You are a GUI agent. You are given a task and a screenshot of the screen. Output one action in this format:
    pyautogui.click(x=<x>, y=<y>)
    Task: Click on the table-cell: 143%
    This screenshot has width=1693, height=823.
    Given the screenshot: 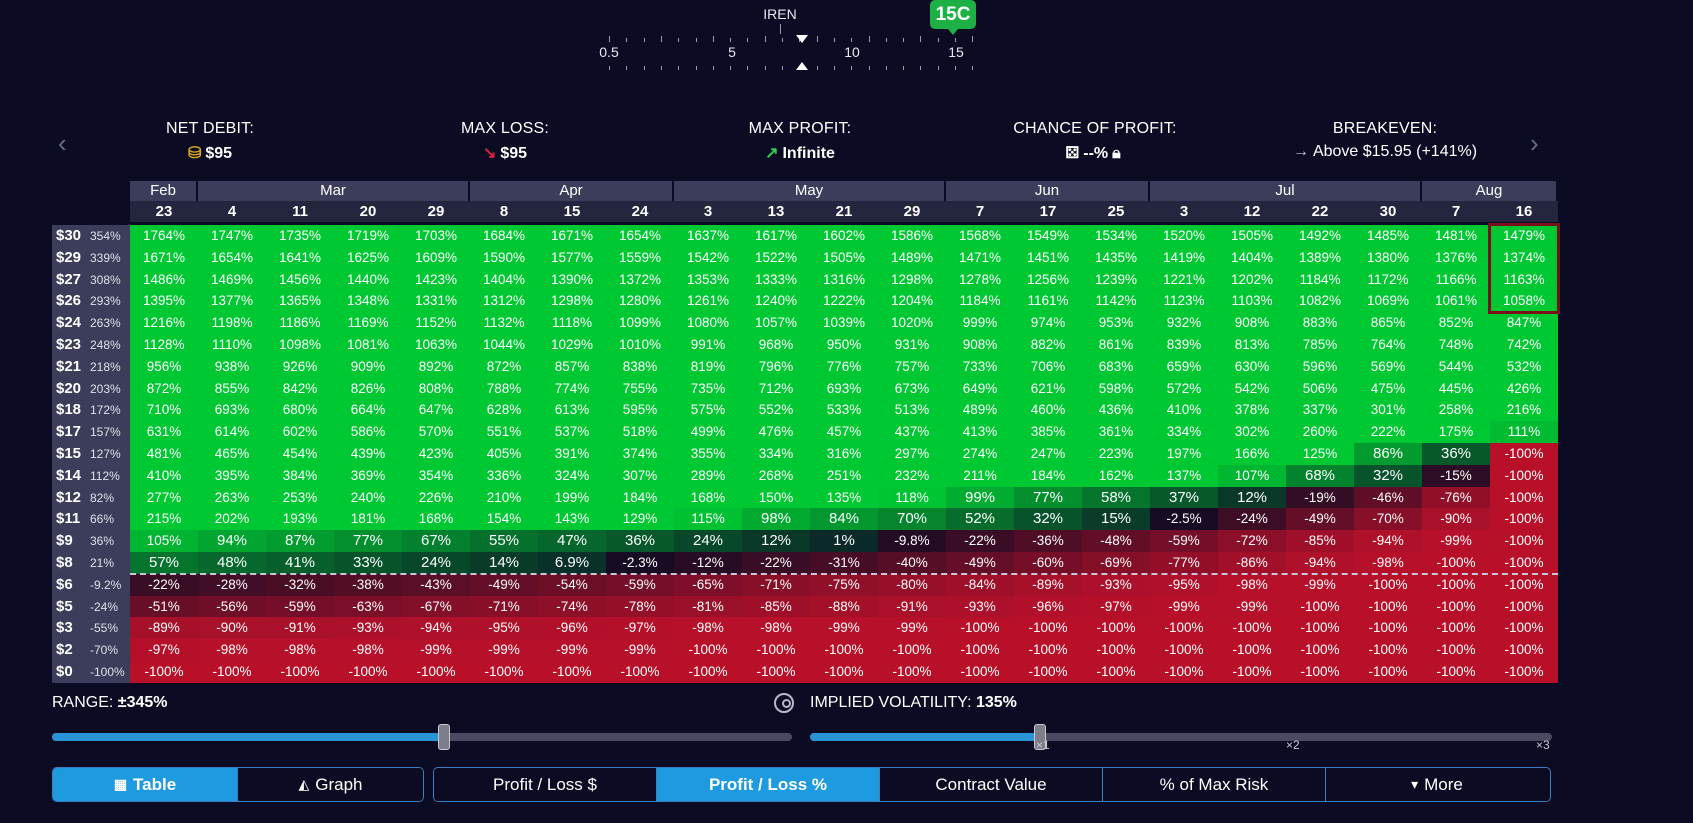 What is the action you would take?
    pyautogui.click(x=572, y=519)
    